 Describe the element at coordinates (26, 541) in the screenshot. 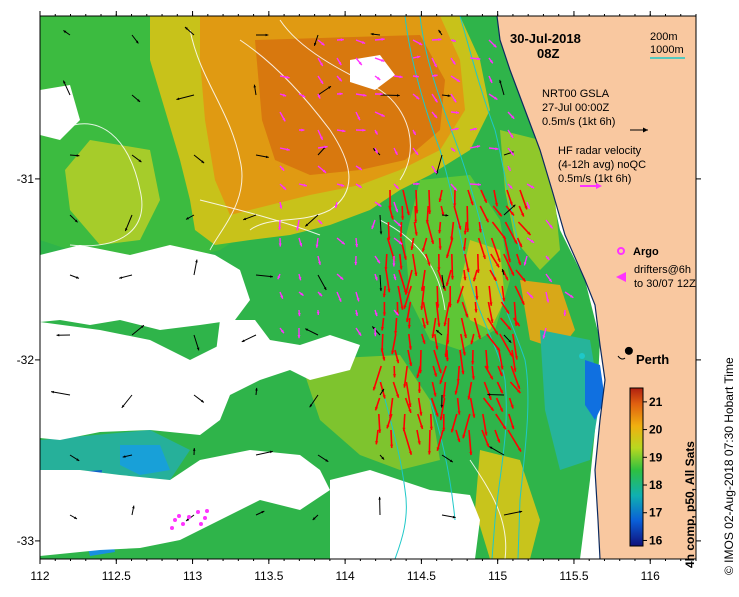

I see `y-tick-label: -33` at that location.